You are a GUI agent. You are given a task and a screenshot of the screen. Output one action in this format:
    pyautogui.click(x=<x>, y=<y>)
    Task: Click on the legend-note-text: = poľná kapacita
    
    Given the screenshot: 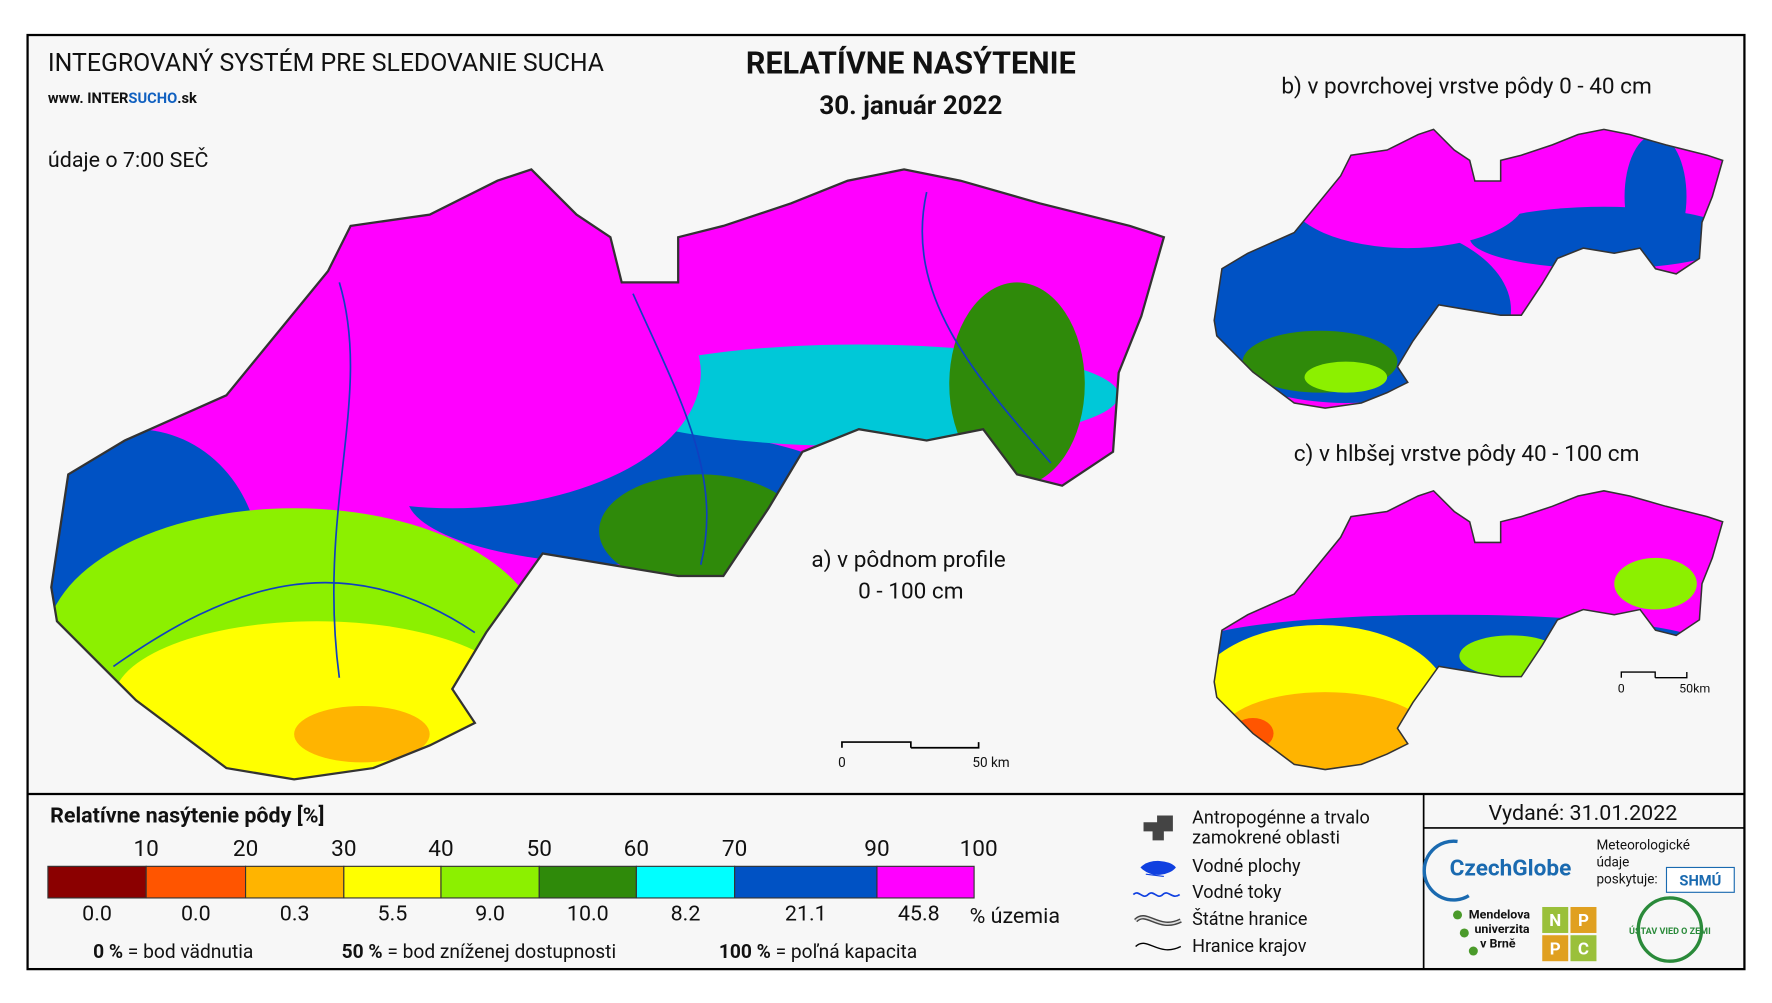 What is the action you would take?
    pyautogui.click(x=847, y=951)
    